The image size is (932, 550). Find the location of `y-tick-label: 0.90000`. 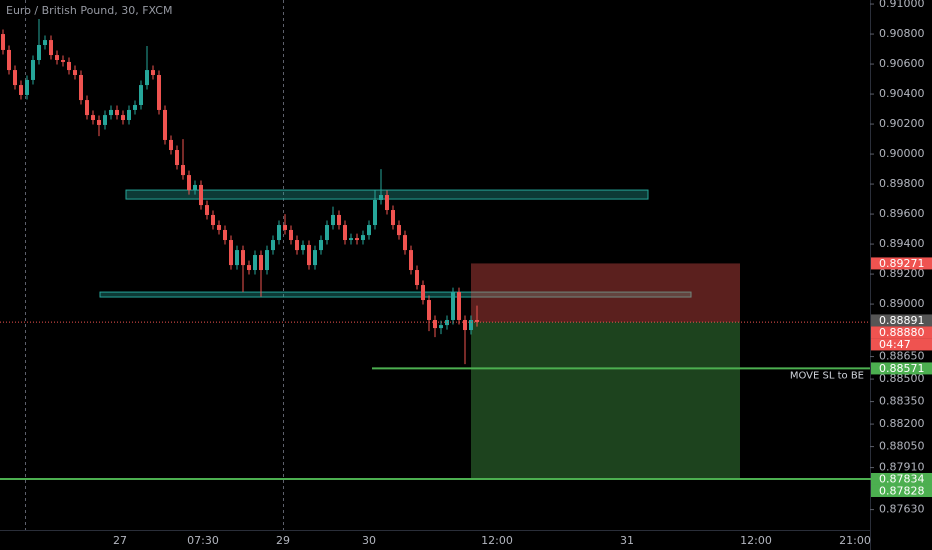

y-tick-label: 0.90000 is located at coordinates (902, 153).